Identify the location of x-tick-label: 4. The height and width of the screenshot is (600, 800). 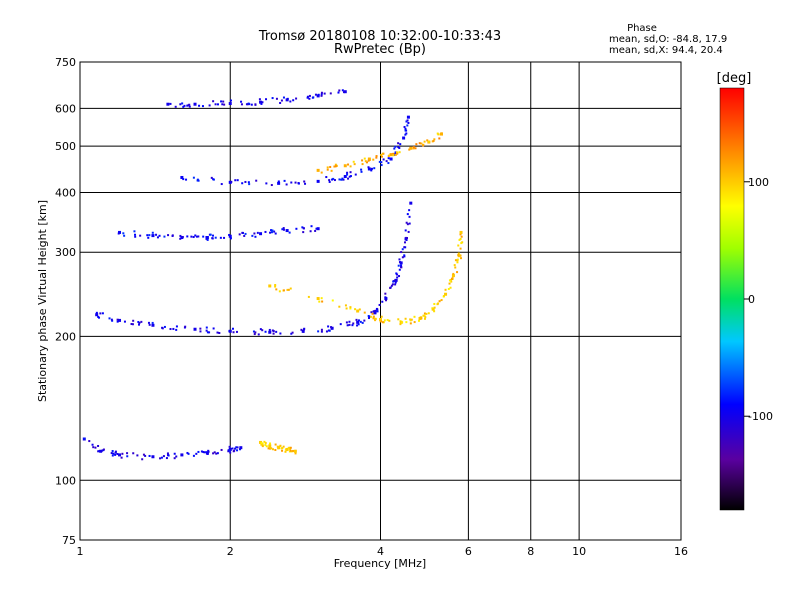
(380, 551).